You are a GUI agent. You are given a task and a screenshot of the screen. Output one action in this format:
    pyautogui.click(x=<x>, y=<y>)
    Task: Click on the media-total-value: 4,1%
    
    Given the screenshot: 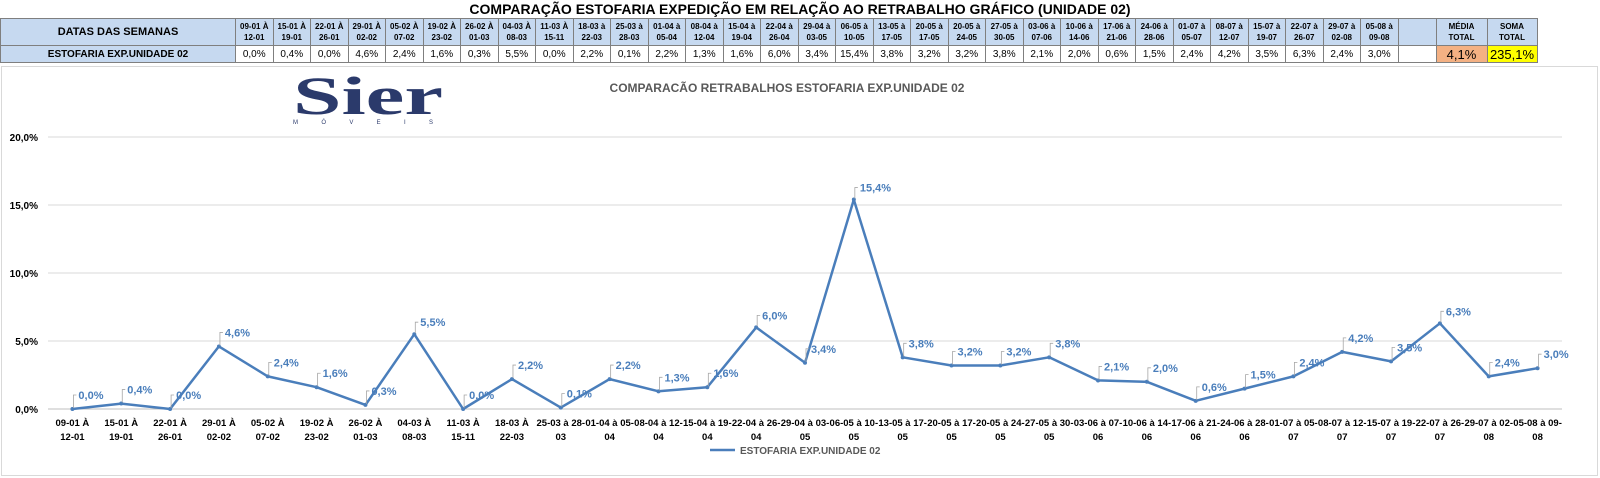 What is the action you would take?
    pyautogui.click(x=1461, y=54)
    